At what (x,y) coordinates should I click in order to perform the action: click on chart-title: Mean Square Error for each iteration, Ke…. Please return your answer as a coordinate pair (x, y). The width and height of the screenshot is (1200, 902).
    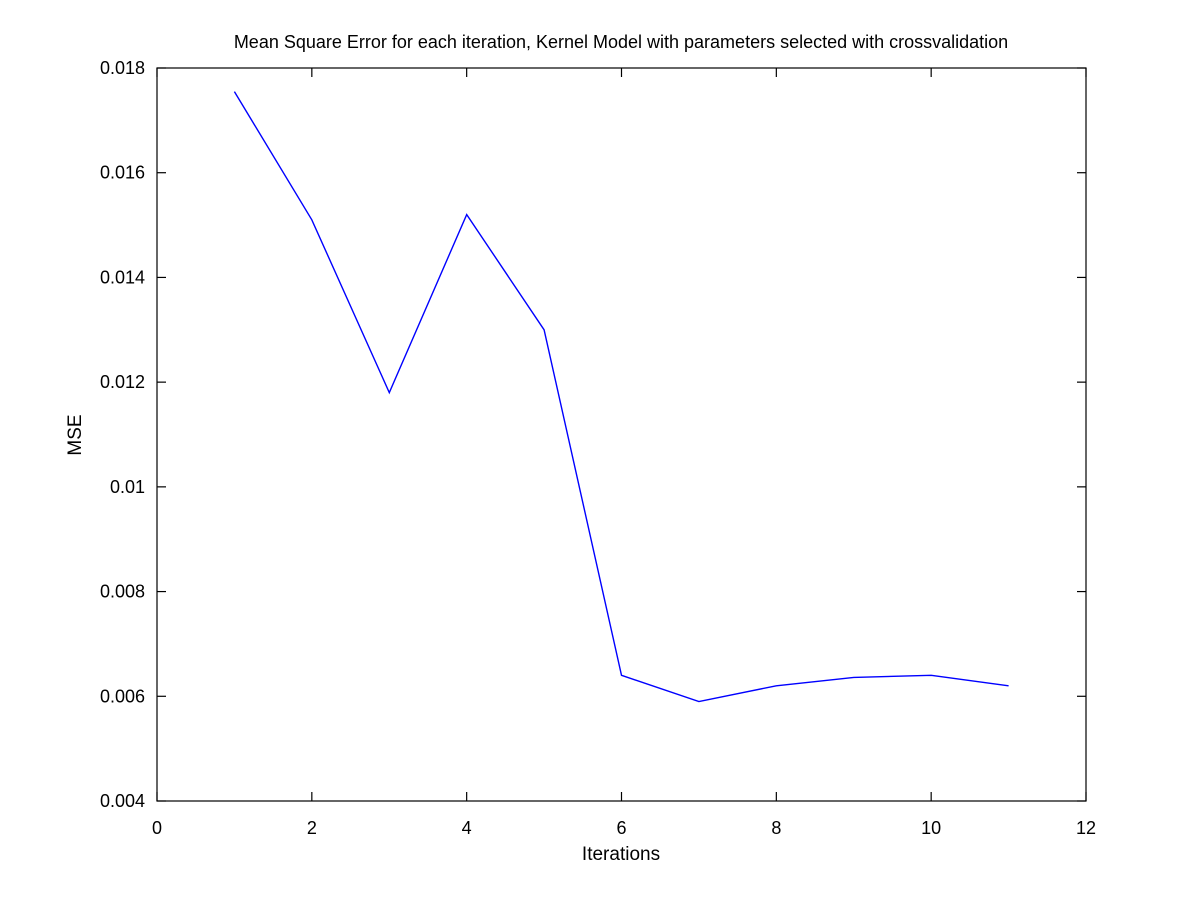
    Looking at the image, I should click on (621, 42).